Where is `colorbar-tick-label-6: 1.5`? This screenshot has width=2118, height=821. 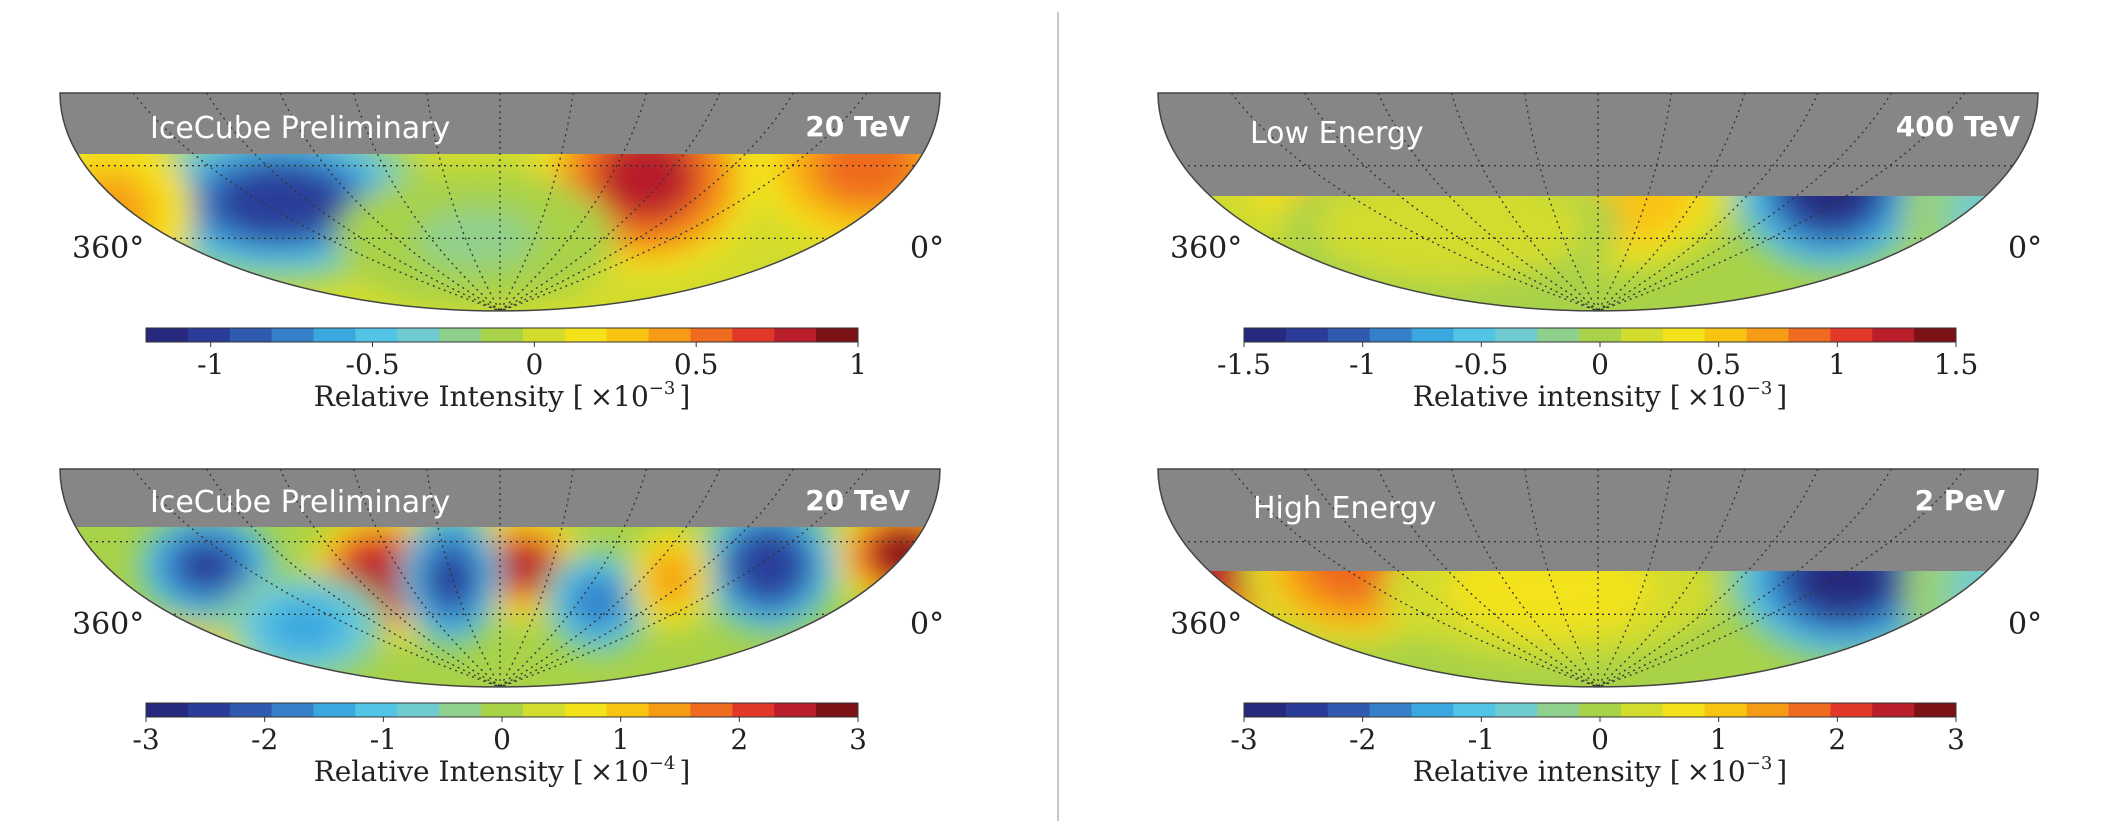
colorbar-tick-label-6: 1.5 is located at coordinates (1956, 364).